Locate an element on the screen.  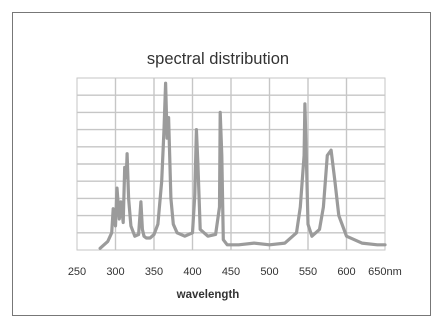
x-axis-ticks: 250 300 350 400 450 500 550 600 650nm is located at coordinates (235, 272).